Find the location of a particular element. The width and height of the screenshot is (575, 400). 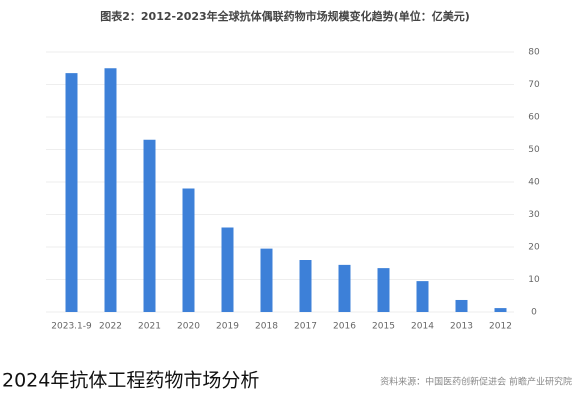

source-note: 资料来源：中国医药创新促进会 前瞻产业研究院 is located at coordinates (476, 382).